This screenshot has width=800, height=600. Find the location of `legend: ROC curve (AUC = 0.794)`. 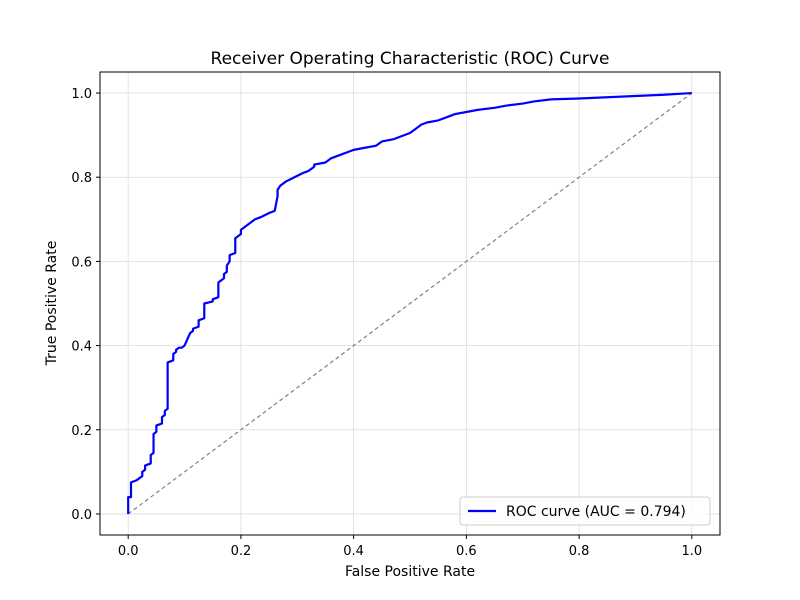

legend: ROC curve (AUC = 0.794) is located at coordinates (585, 511).